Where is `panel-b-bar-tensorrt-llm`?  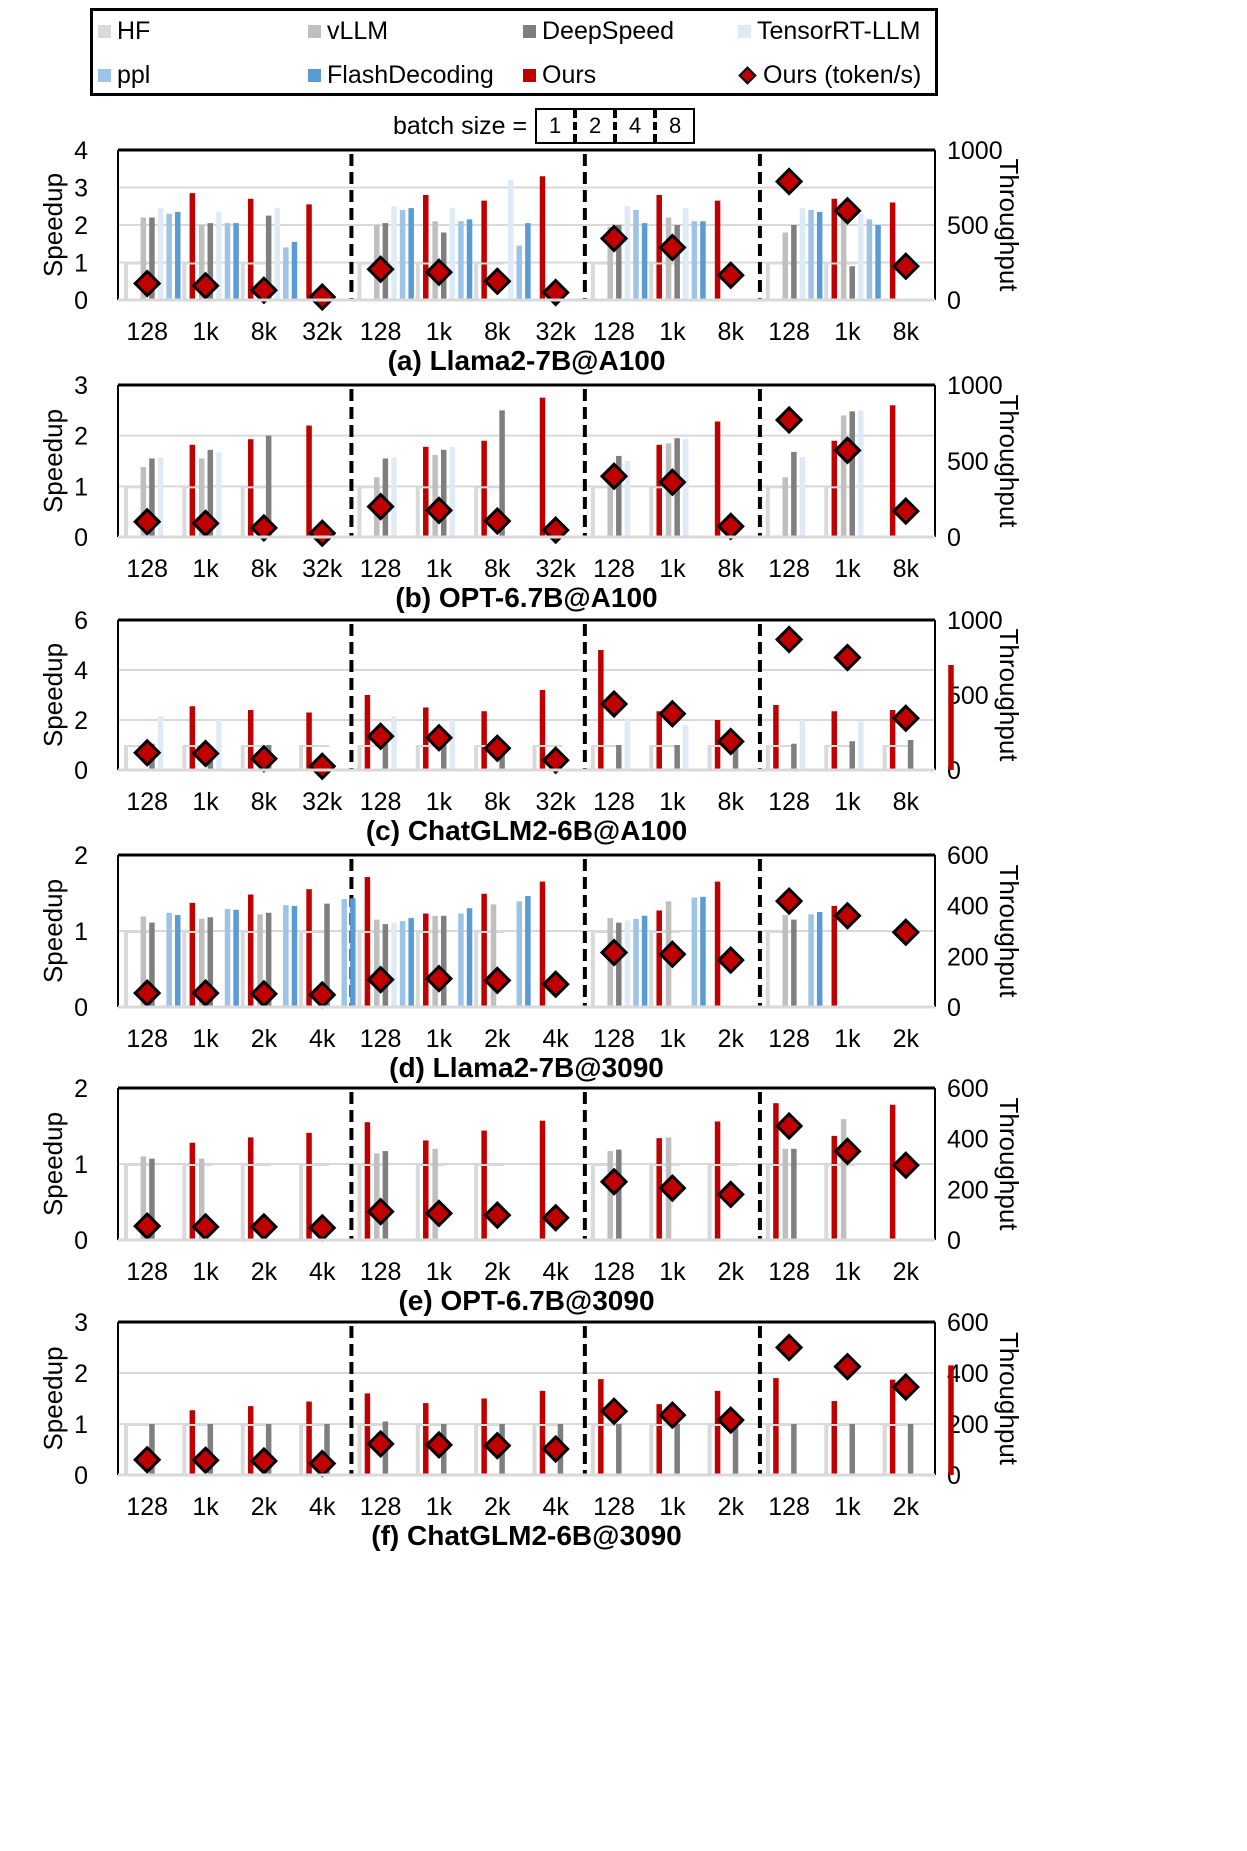 panel-b-bar-tensorrt-llm is located at coordinates (686, 488).